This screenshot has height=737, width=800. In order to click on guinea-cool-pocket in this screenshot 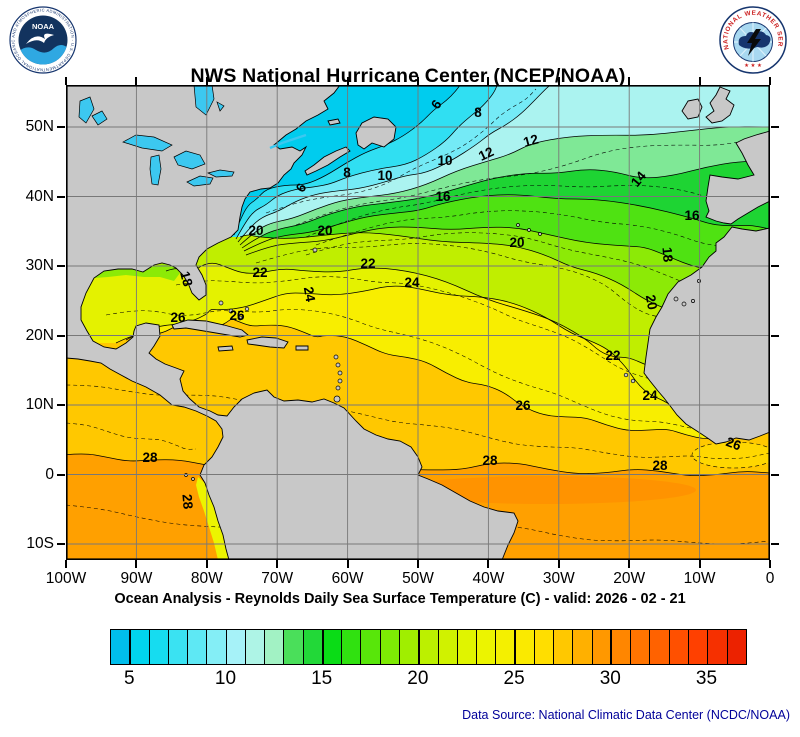, I will do `click(730, 455)`.